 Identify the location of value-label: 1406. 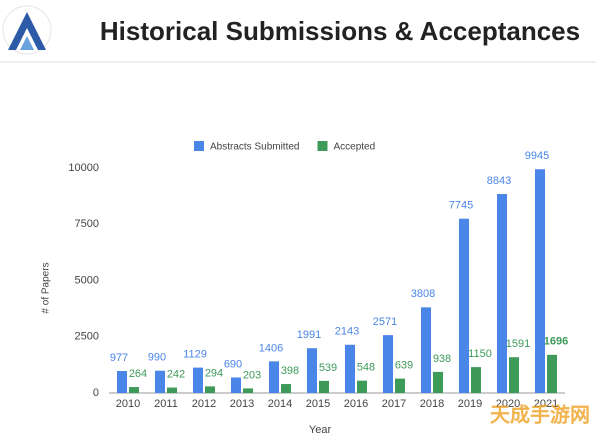
(271, 348).